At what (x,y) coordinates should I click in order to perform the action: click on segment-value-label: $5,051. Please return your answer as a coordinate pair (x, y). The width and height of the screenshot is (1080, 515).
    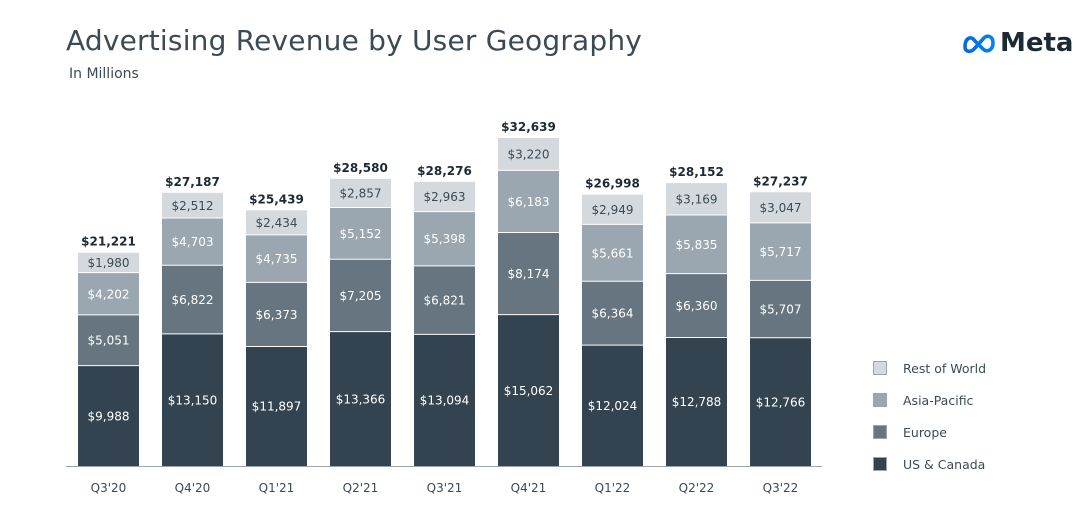
    Looking at the image, I should click on (109, 341).